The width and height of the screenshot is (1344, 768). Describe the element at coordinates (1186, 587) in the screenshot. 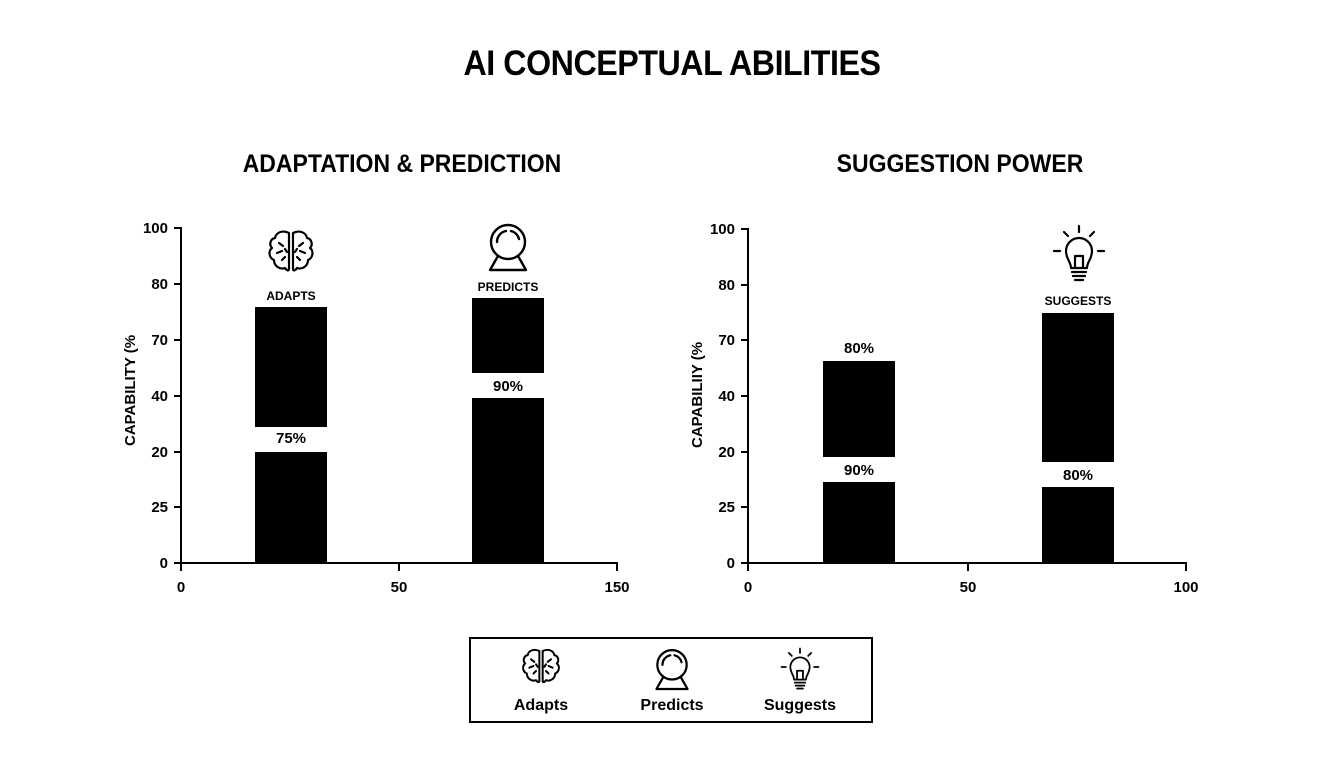

I see `x-tick-label: 100` at that location.